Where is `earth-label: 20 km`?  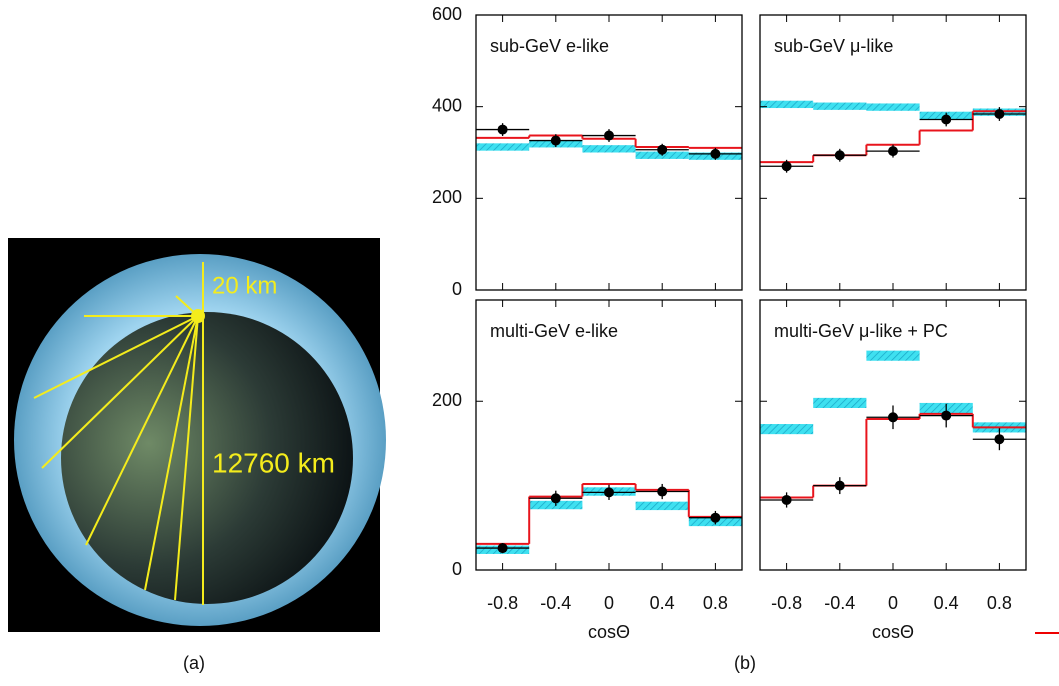 earth-label: 20 km is located at coordinates (244, 285).